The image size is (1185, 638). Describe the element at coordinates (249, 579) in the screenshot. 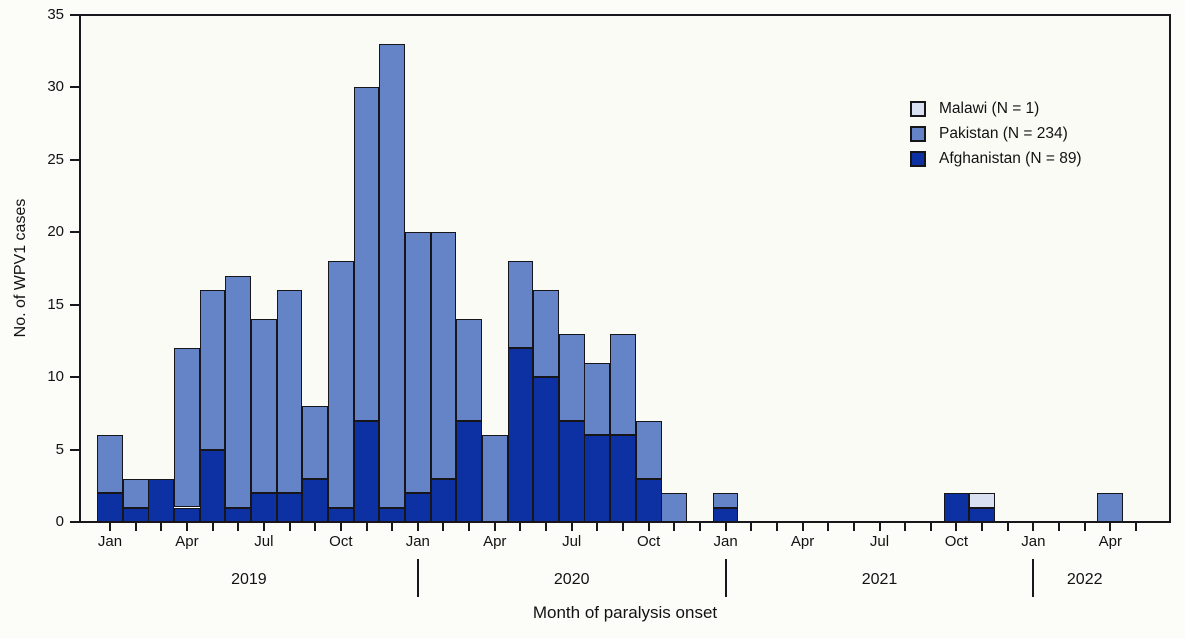

I see `year-label: 2019` at that location.